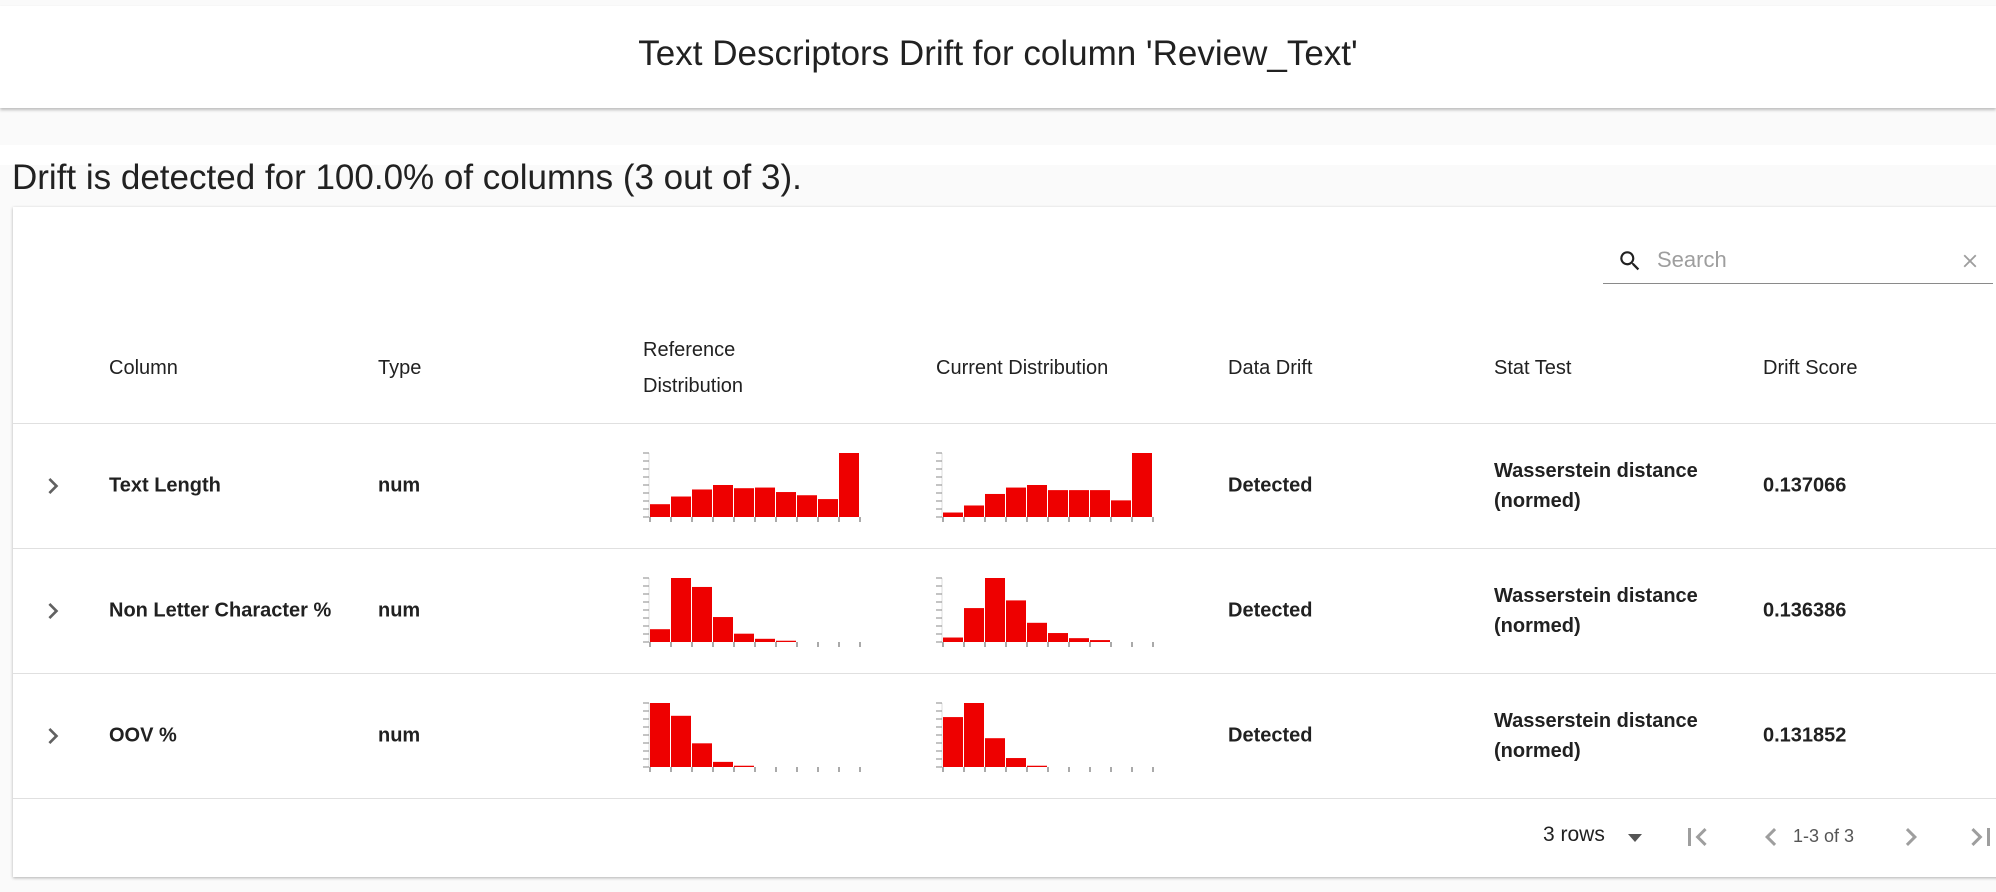  I want to click on header-type: Type, so click(400, 368).